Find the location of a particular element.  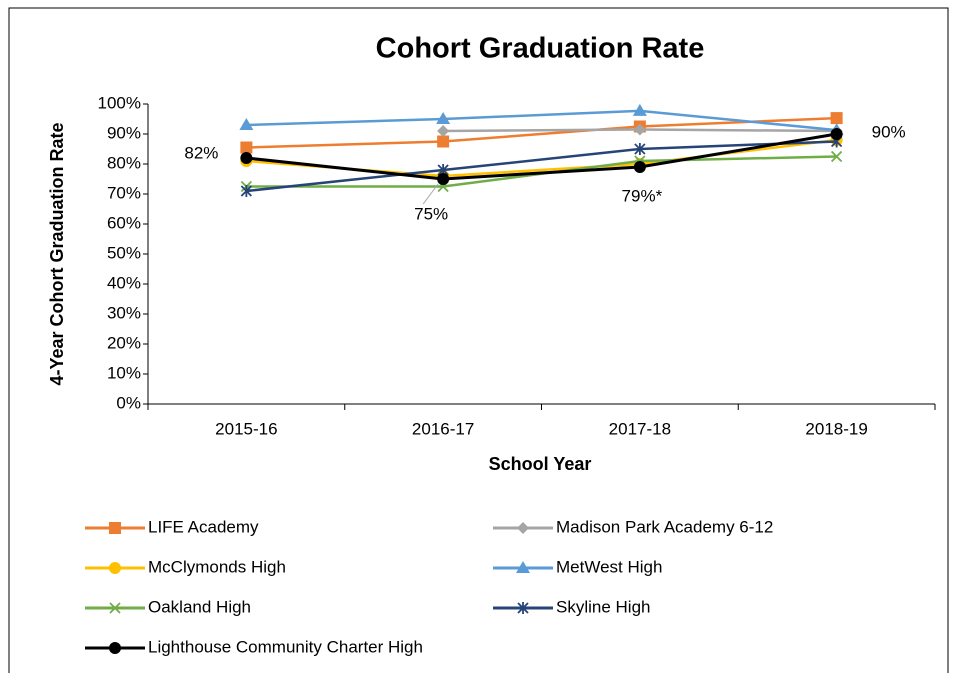

x-tick-label: 2016-17 is located at coordinates (443, 428).